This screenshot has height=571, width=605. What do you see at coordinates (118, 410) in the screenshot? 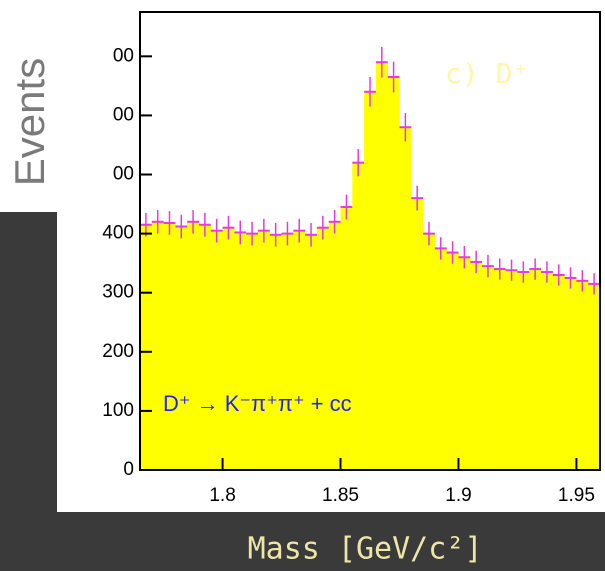
I see `y-tick-label: 100` at bounding box center [118, 410].